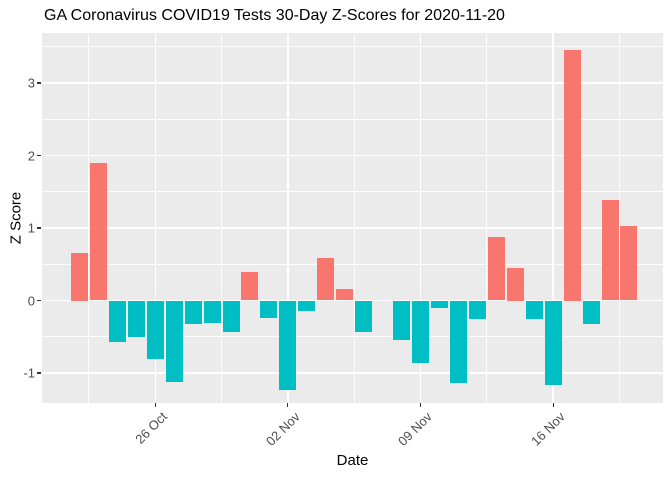 The height and width of the screenshot is (480, 672). Describe the element at coordinates (415, 429) in the screenshot. I see `x-axis-tick-label: 09 Nov` at that location.